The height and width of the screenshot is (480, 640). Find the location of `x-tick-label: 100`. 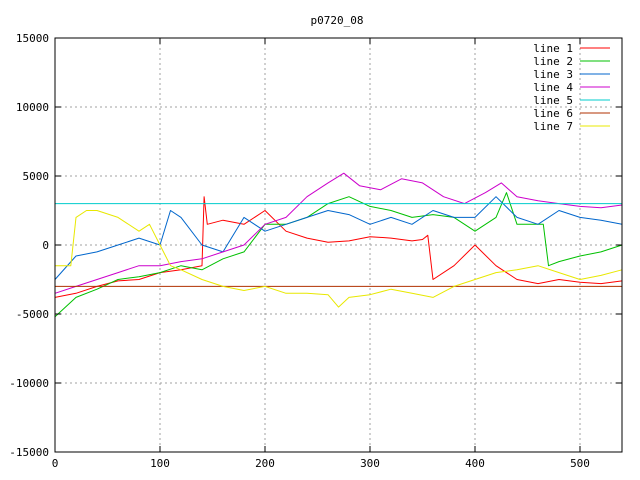

x-tick-label: 100 is located at coordinates (160, 463).